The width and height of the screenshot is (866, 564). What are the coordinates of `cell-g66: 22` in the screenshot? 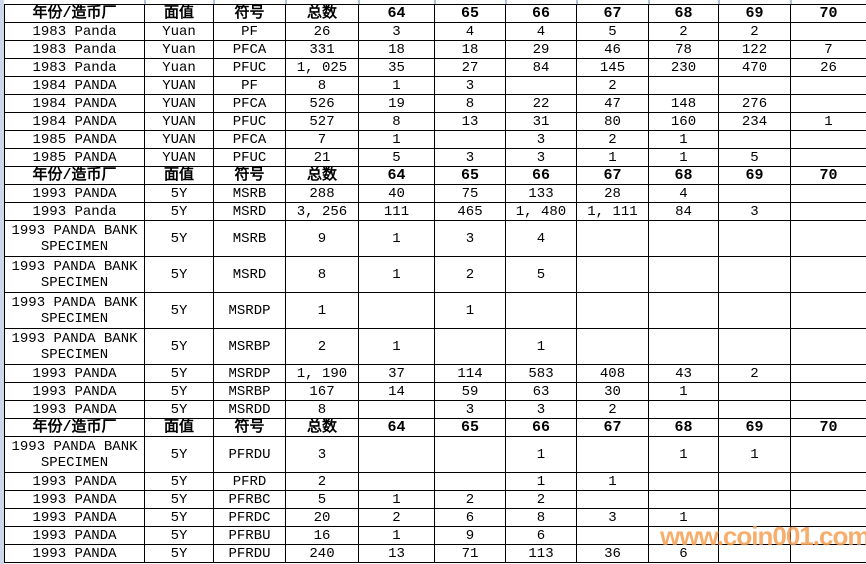 It's located at (541, 103).